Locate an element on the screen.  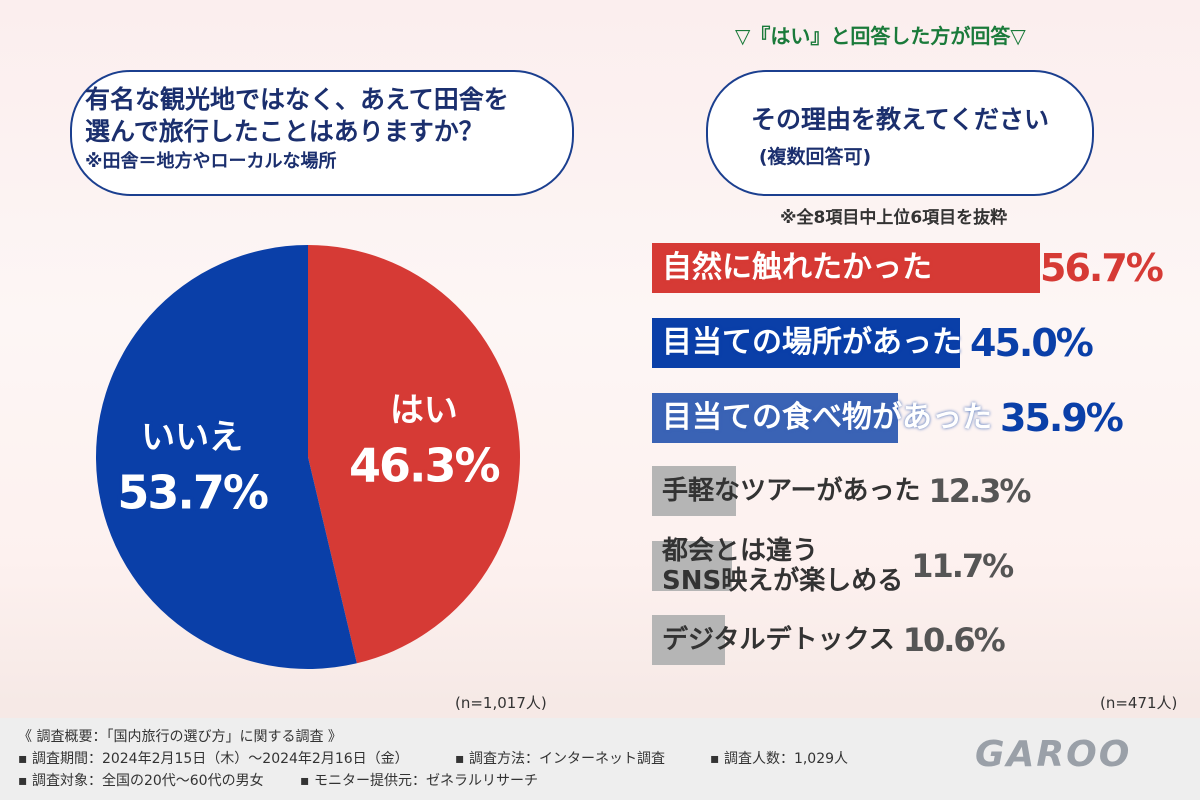
bar-row: 都会とは違う SNS映えが楽しめる 11.7% is located at coordinates (838, 566).